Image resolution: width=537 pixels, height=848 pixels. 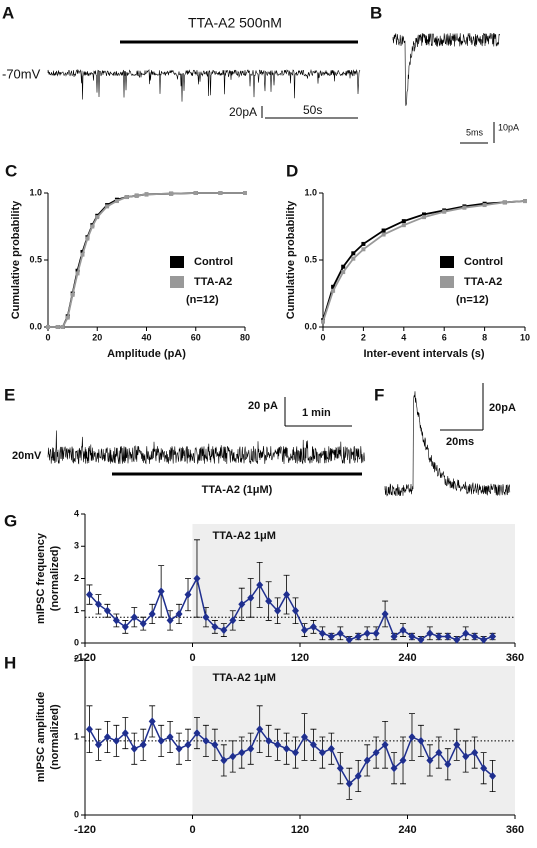 What do you see at coordinates (447, 444) in the screenshot?
I see `trace-line` at bounding box center [447, 444].